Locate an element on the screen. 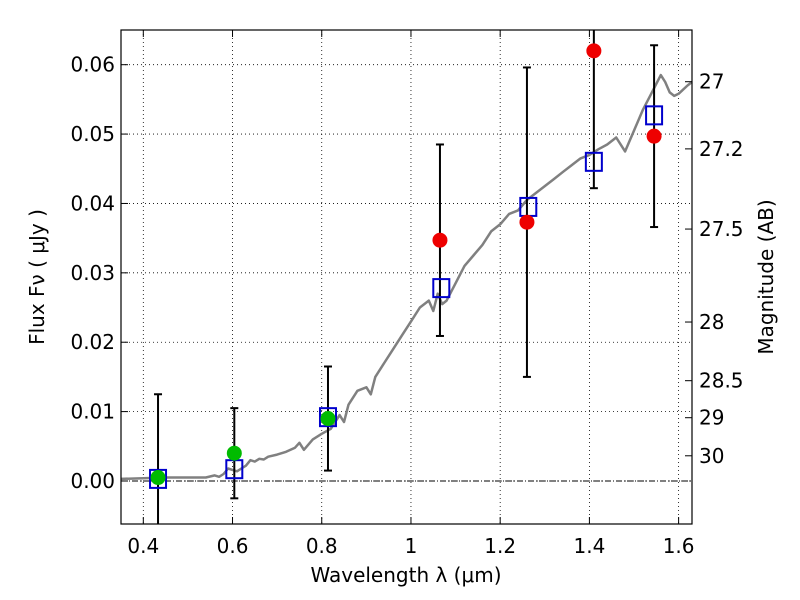  magnitude-tick-label: 27 is located at coordinates (711, 82).